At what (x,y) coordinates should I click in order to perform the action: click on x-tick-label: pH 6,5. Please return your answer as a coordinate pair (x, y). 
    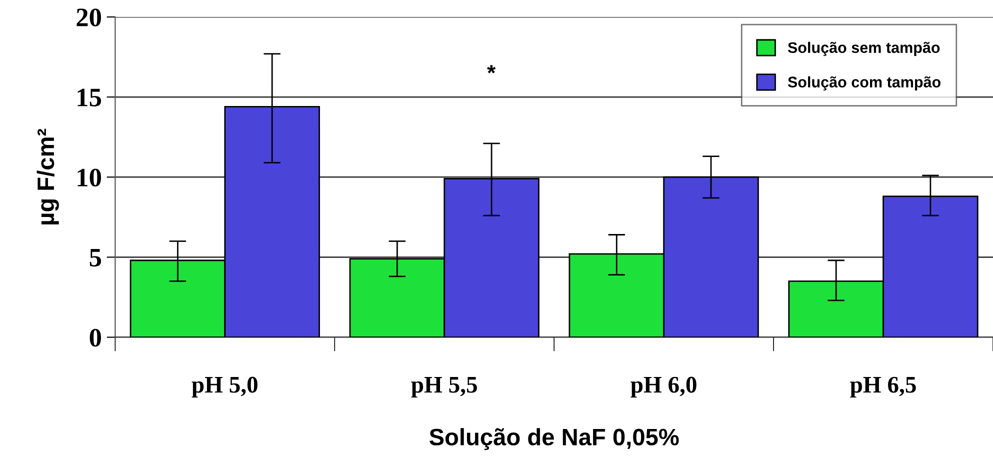
    Looking at the image, I should click on (883, 387).